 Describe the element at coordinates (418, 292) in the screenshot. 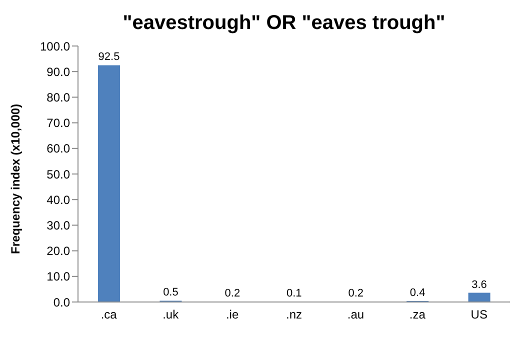

I see `data-label: 0.4` at that location.